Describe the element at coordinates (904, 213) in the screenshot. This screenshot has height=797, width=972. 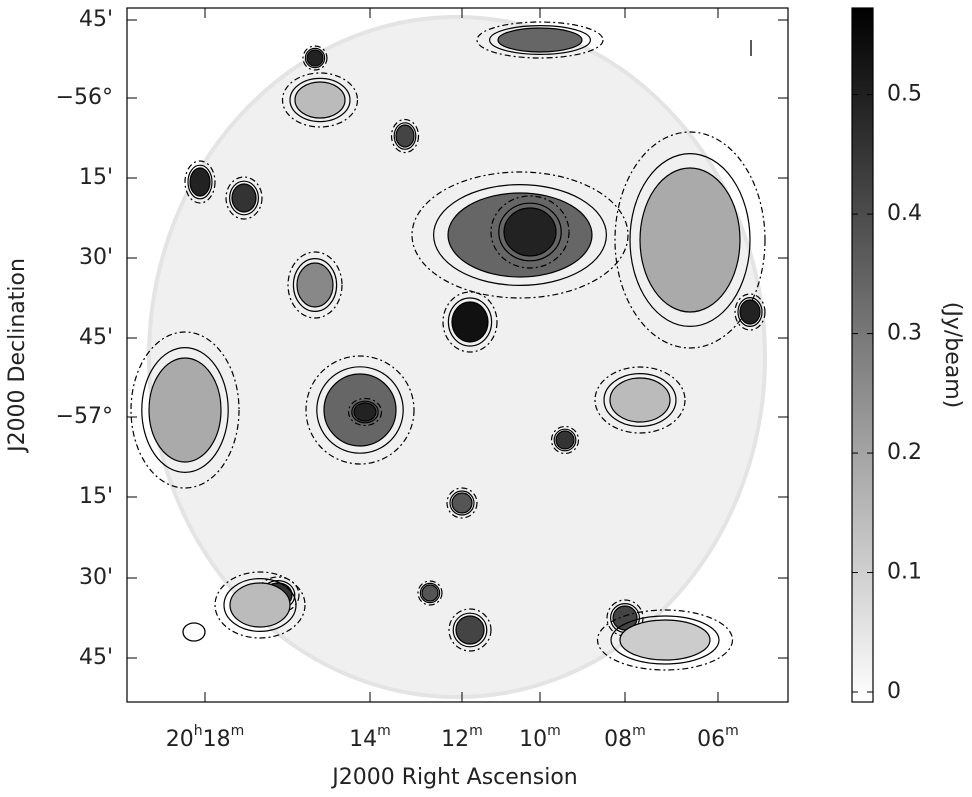
I see `colorbar-tick-label: 0.4` at that location.